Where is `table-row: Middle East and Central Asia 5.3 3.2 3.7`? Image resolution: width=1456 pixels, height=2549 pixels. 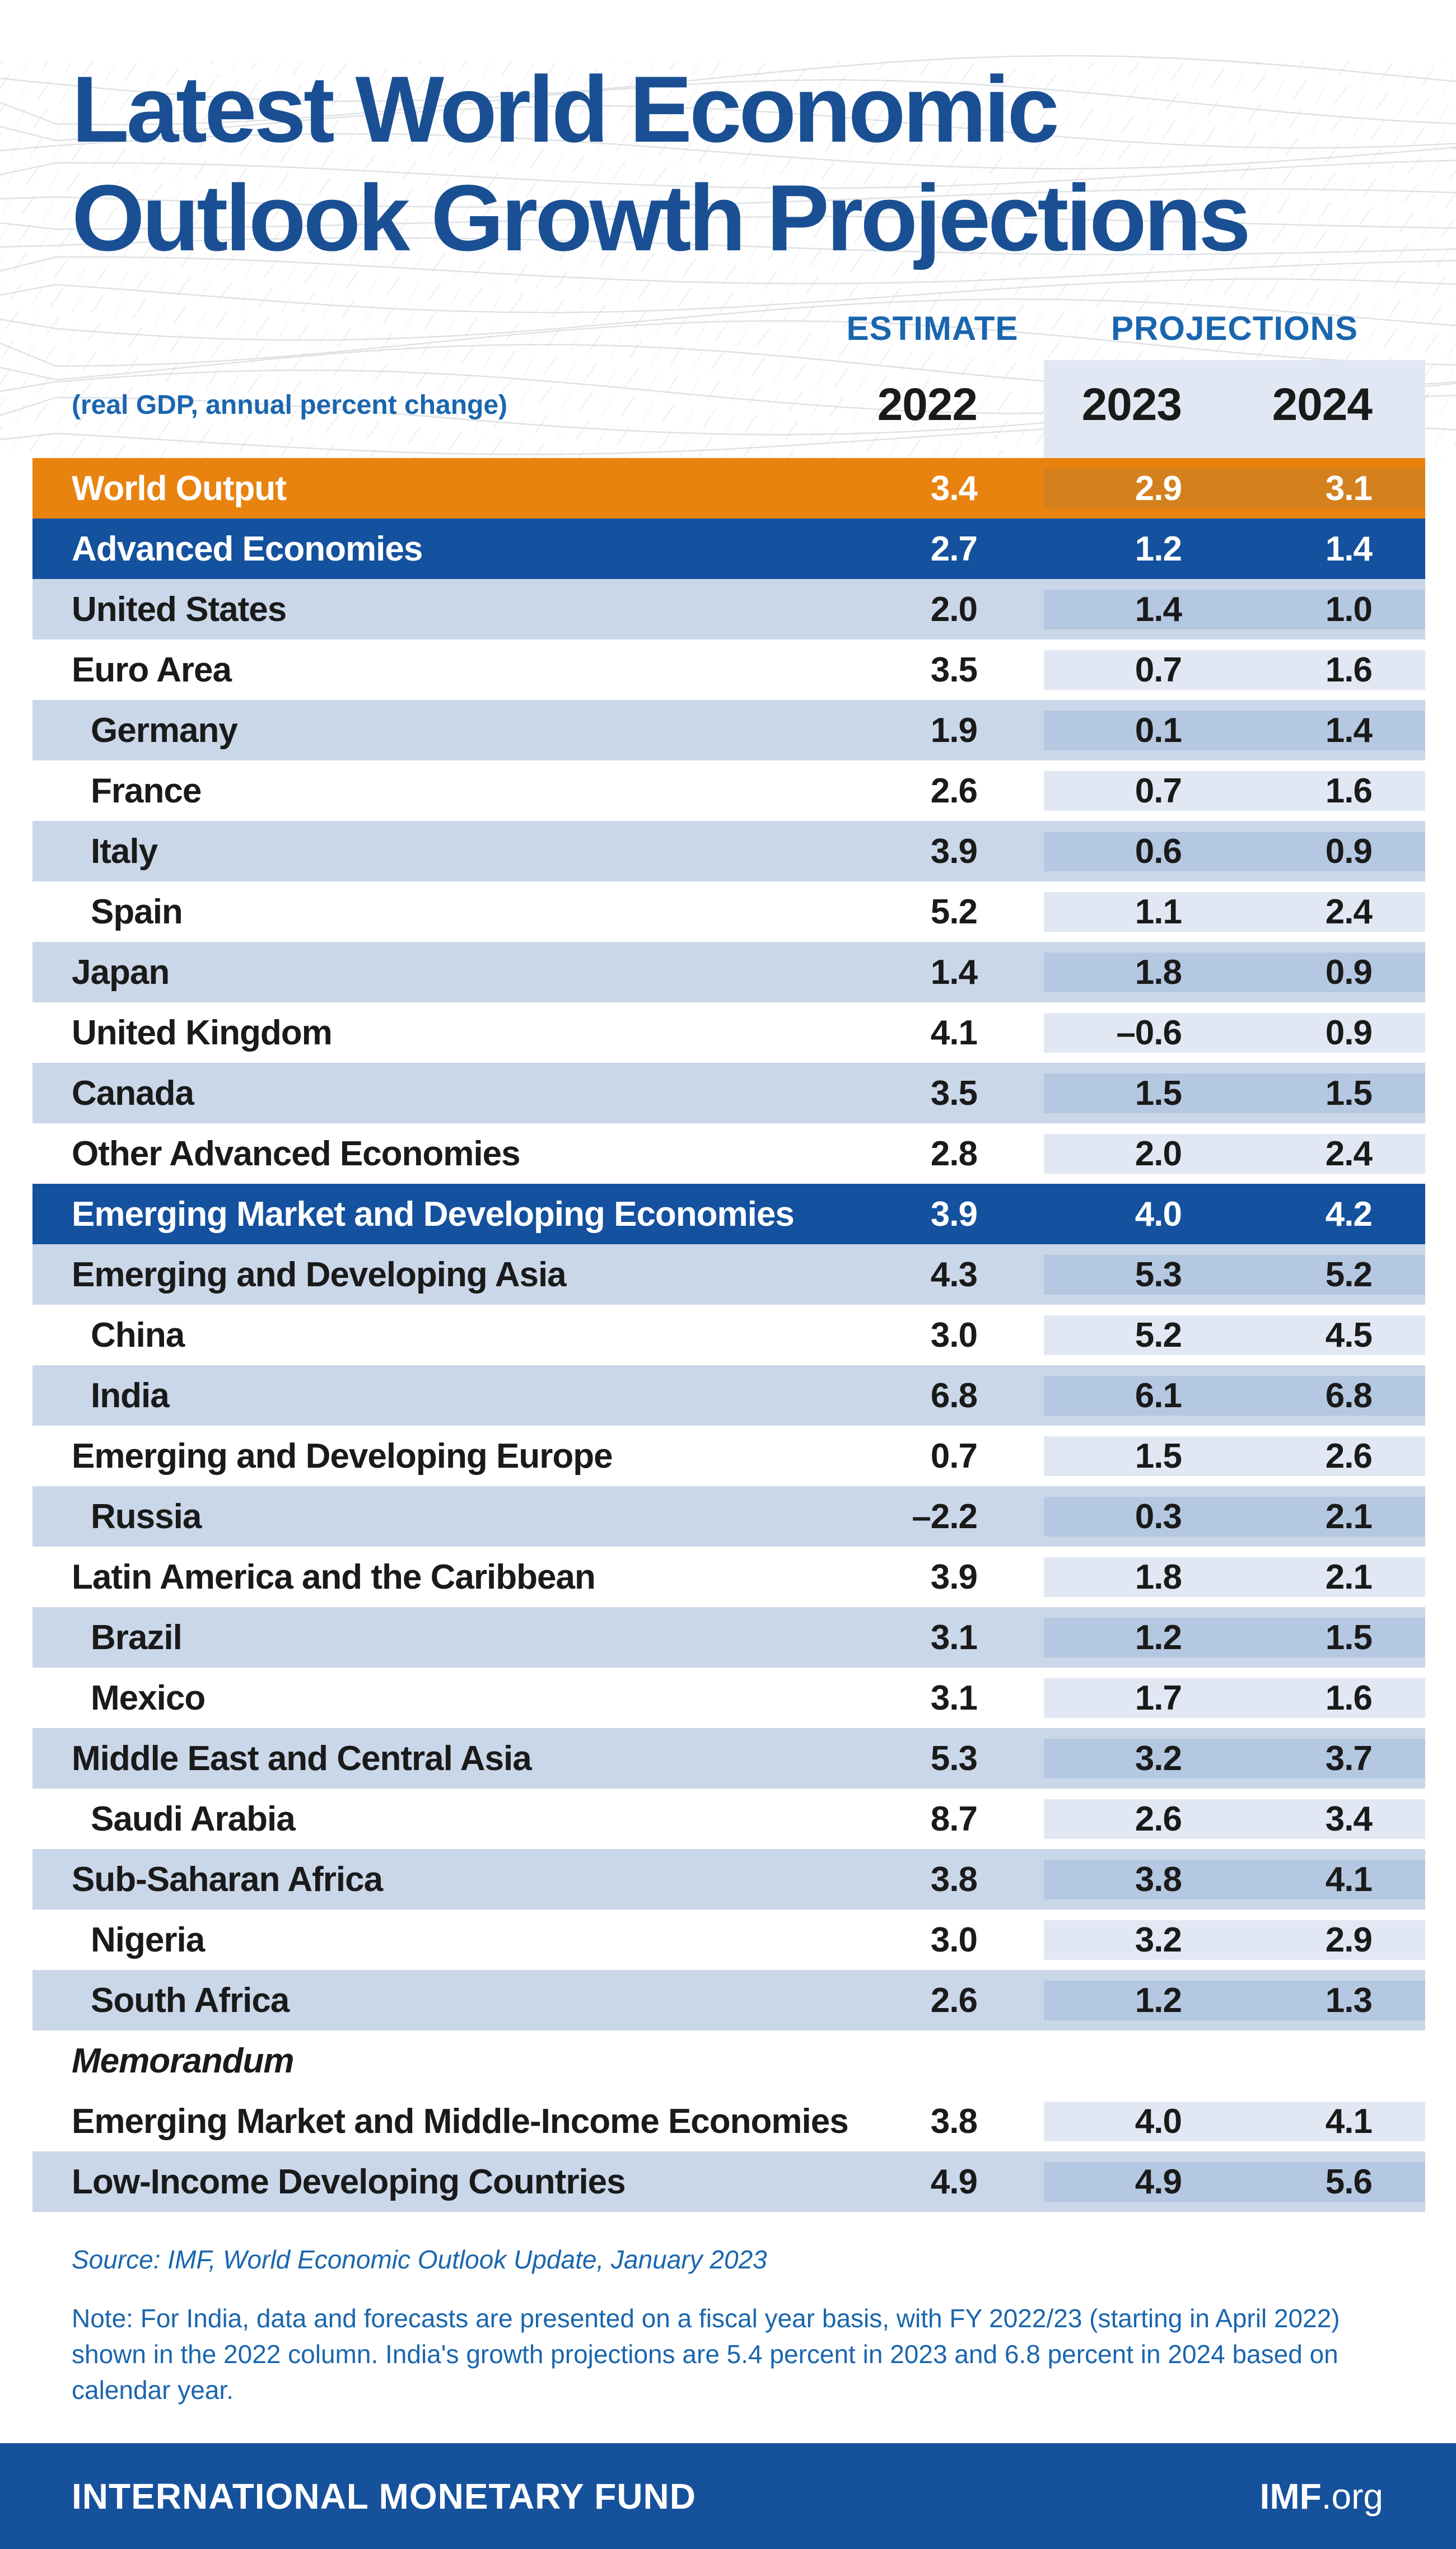 table-row: Middle East and Central Asia 5.3 3.2 3.7 is located at coordinates (728, 1758).